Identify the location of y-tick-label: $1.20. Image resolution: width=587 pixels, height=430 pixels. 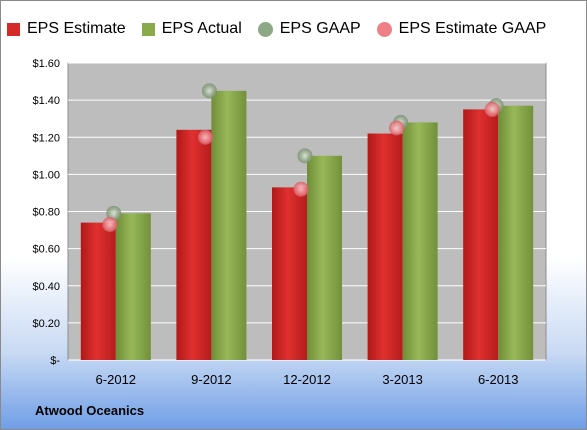
(46, 138).